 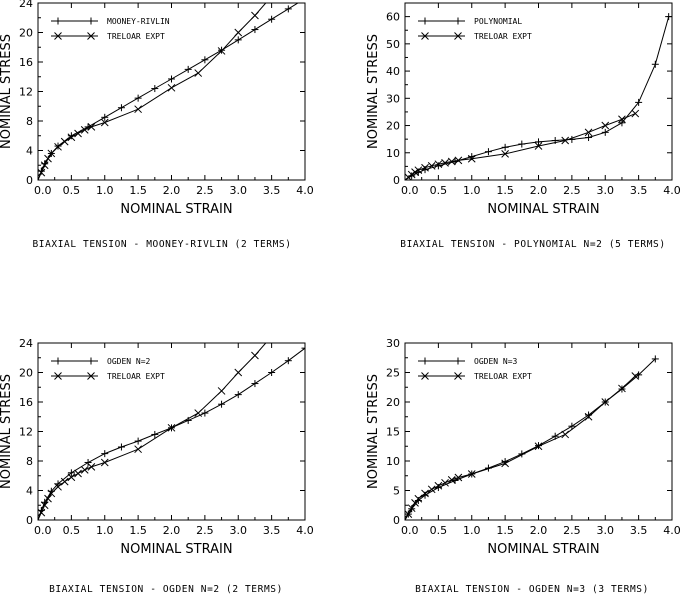 I want to click on x-tick-label: 0.0, so click(x=410, y=190).